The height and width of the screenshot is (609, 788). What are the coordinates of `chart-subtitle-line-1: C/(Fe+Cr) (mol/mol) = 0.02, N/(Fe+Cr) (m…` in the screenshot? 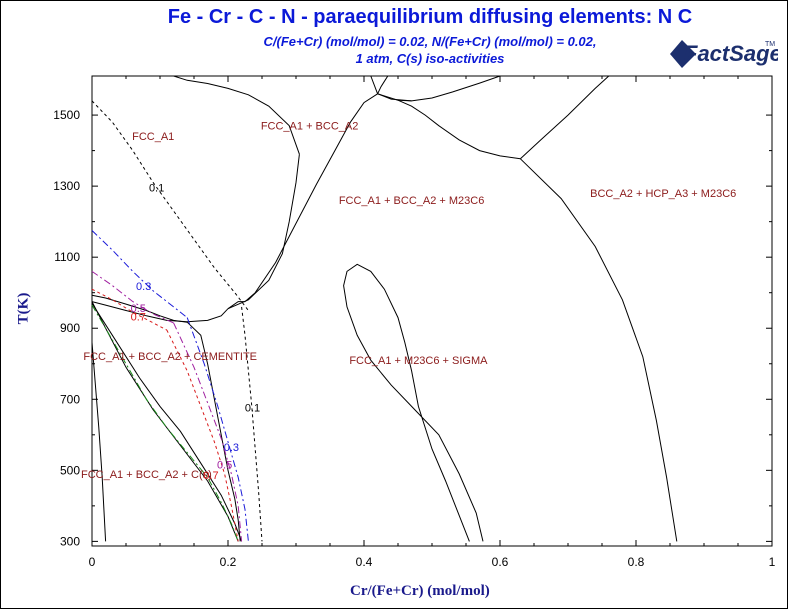 It's located at (430, 41).